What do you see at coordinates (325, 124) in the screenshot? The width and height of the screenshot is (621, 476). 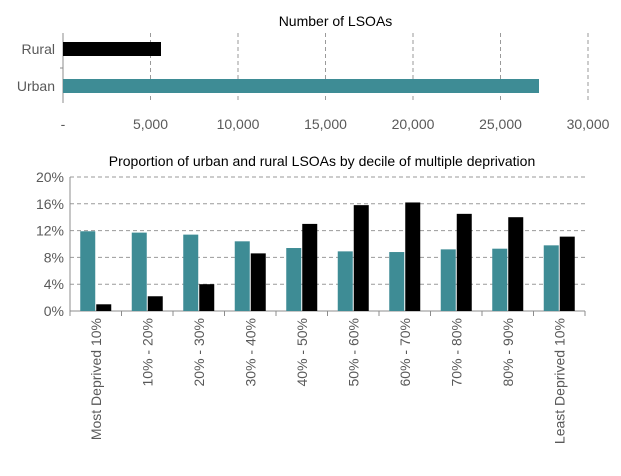 I see `chart1-x-tick-label: 15,000` at bounding box center [325, 124].